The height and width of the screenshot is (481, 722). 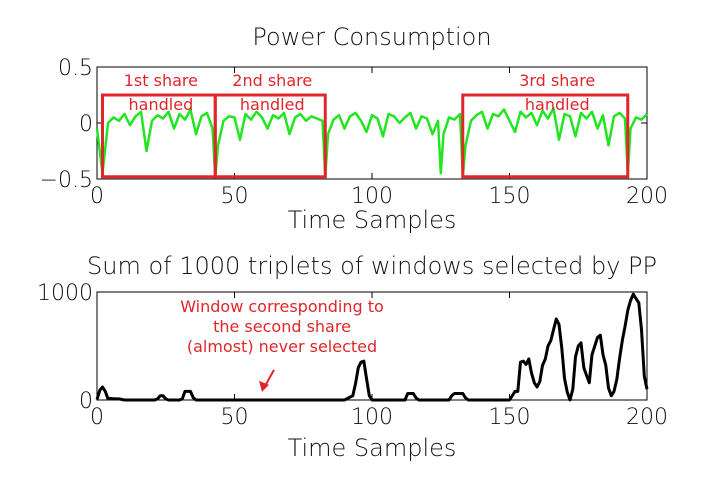 What do you see at coordinates (371, 37) in the screenshot?
I see `plot-title-power-consumption: Power Consumption` at bounding box center [371, 37].